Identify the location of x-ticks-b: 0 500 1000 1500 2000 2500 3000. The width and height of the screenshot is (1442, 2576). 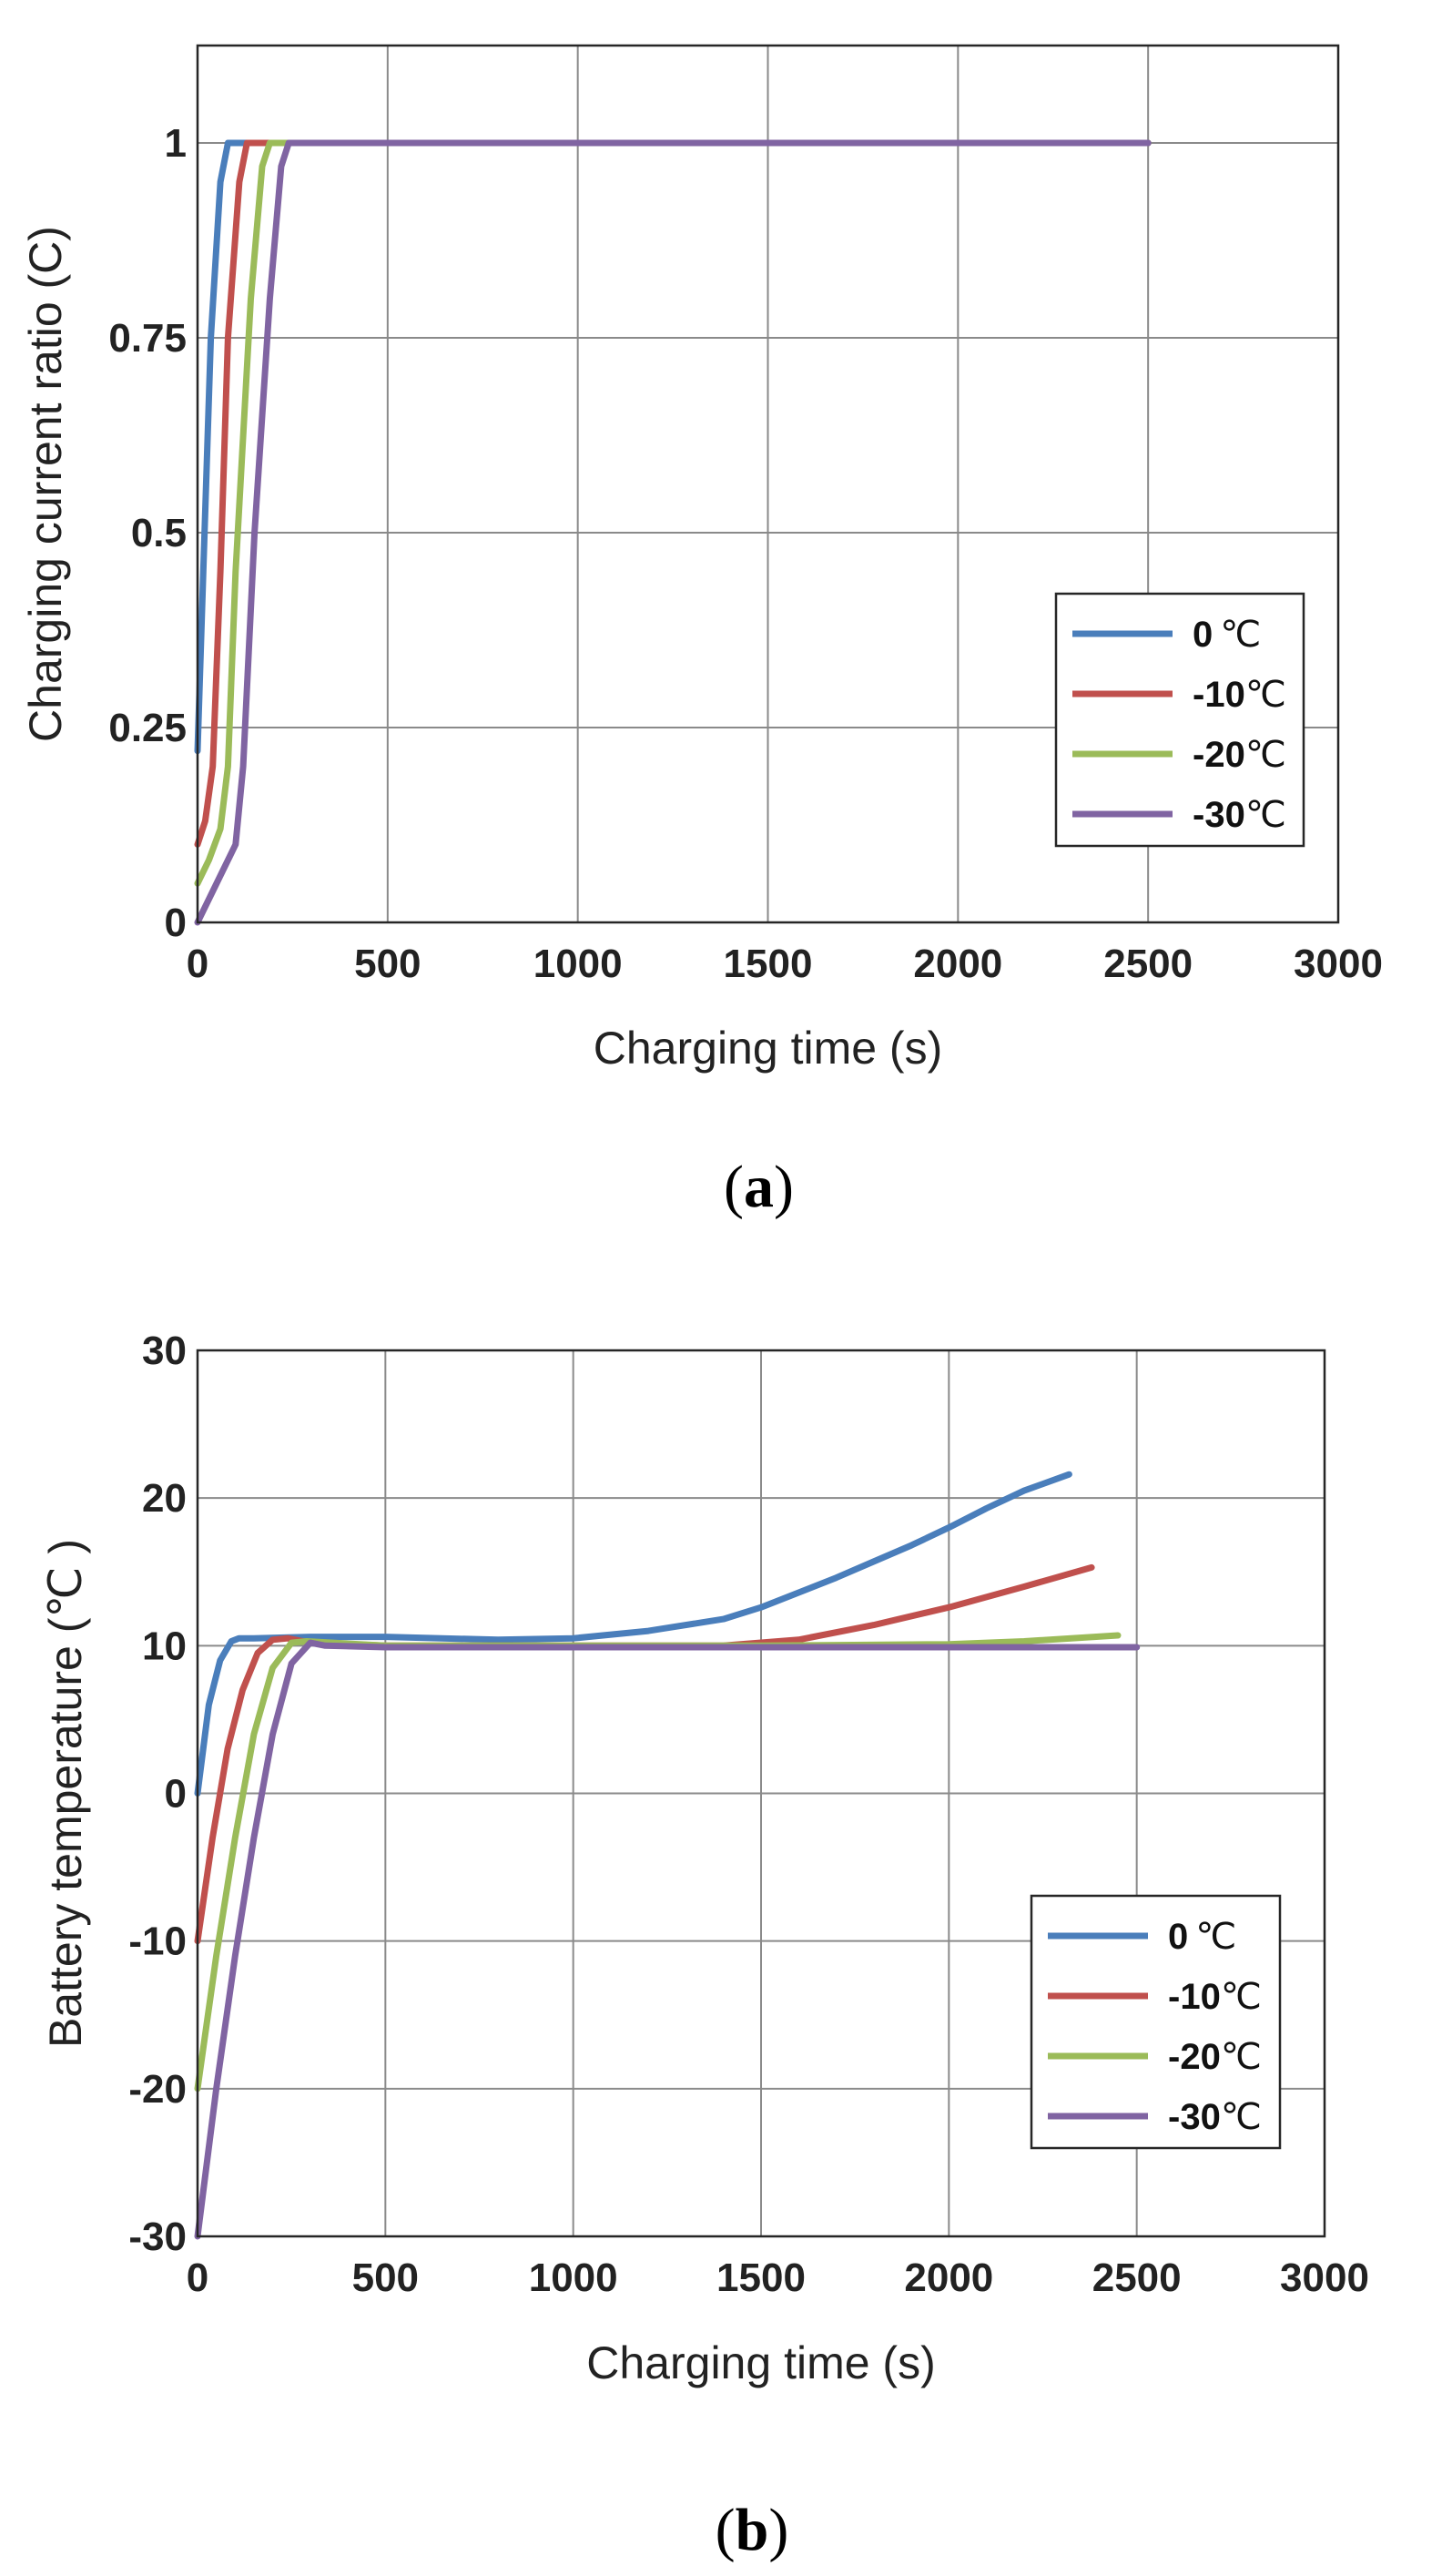
(778, 2277).